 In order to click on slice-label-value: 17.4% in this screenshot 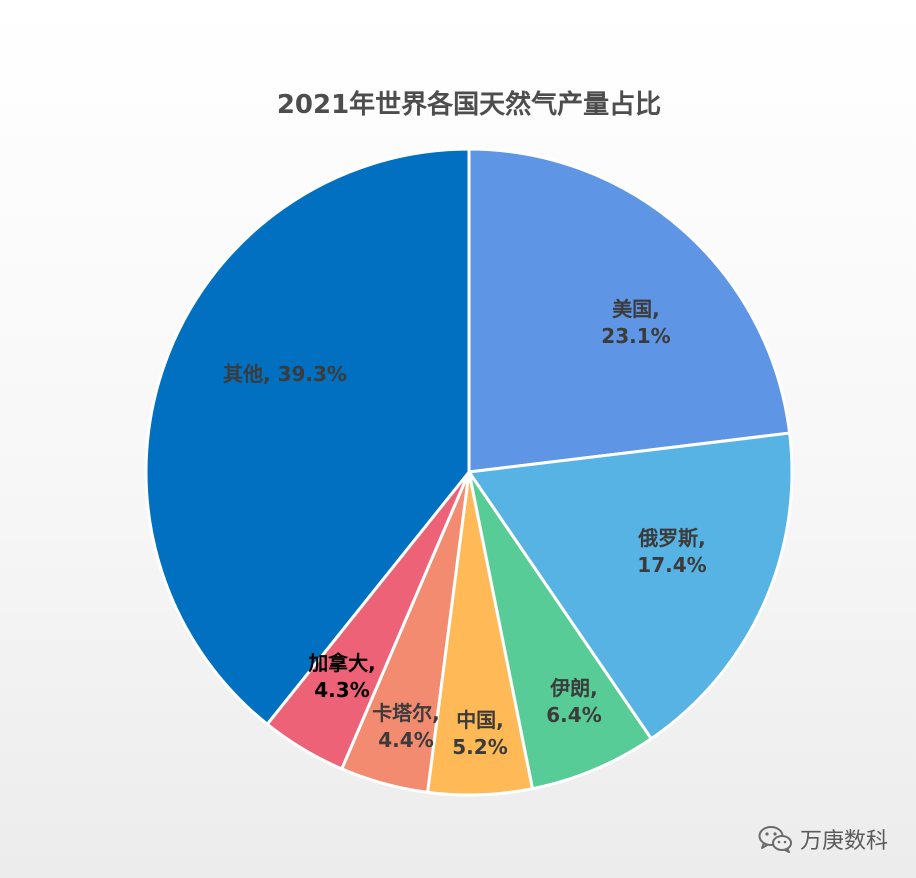, I will do `click(671, 565)`.